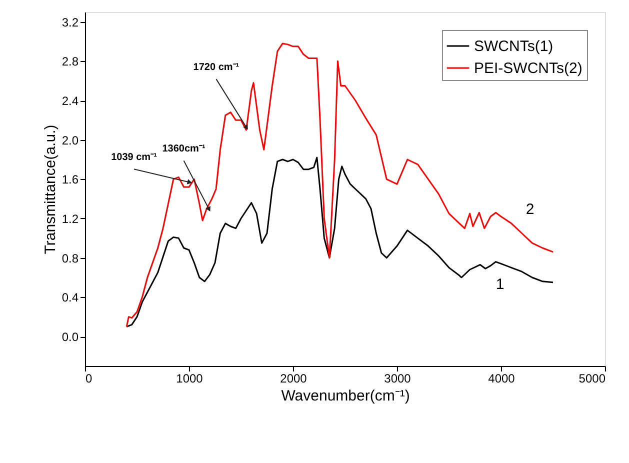 This screenshot has width=629, height=463. Describe the element at coordinates (70, 297) in the screenshot. I see `y-tick-label: 0.4` at that location.